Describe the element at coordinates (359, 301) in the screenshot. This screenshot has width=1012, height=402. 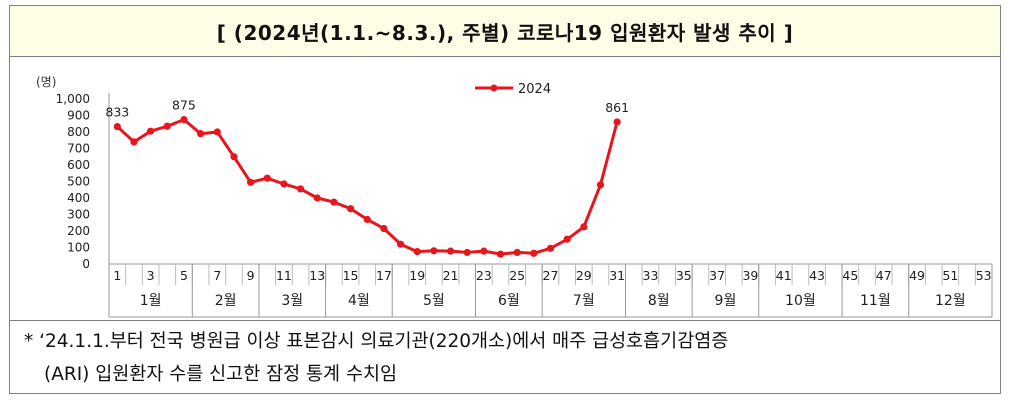
I see `month-label: 4월` at that location.